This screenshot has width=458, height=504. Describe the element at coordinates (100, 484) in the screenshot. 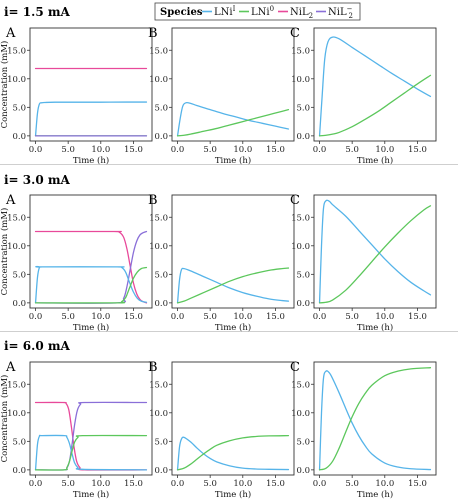

I see `x-tick-label-r3-a-2: 10.0` at that location.